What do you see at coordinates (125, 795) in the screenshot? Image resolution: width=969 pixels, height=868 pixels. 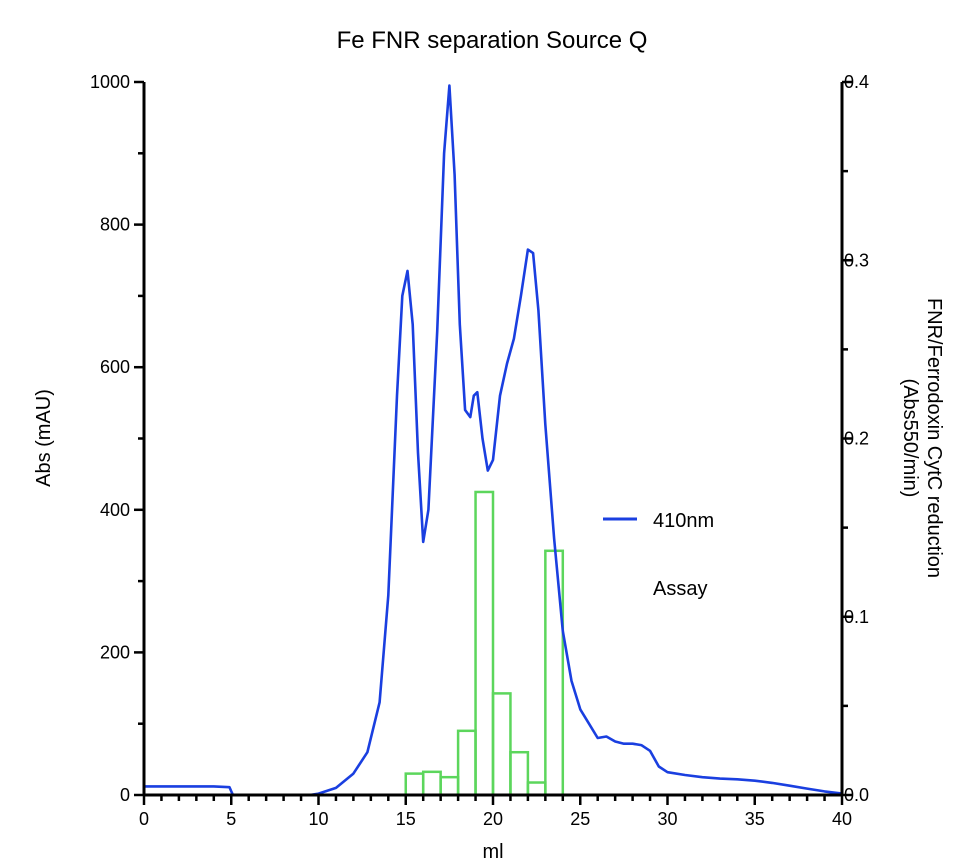 I see `y-left-tick-label: 0` at bounding box center [125, 795].